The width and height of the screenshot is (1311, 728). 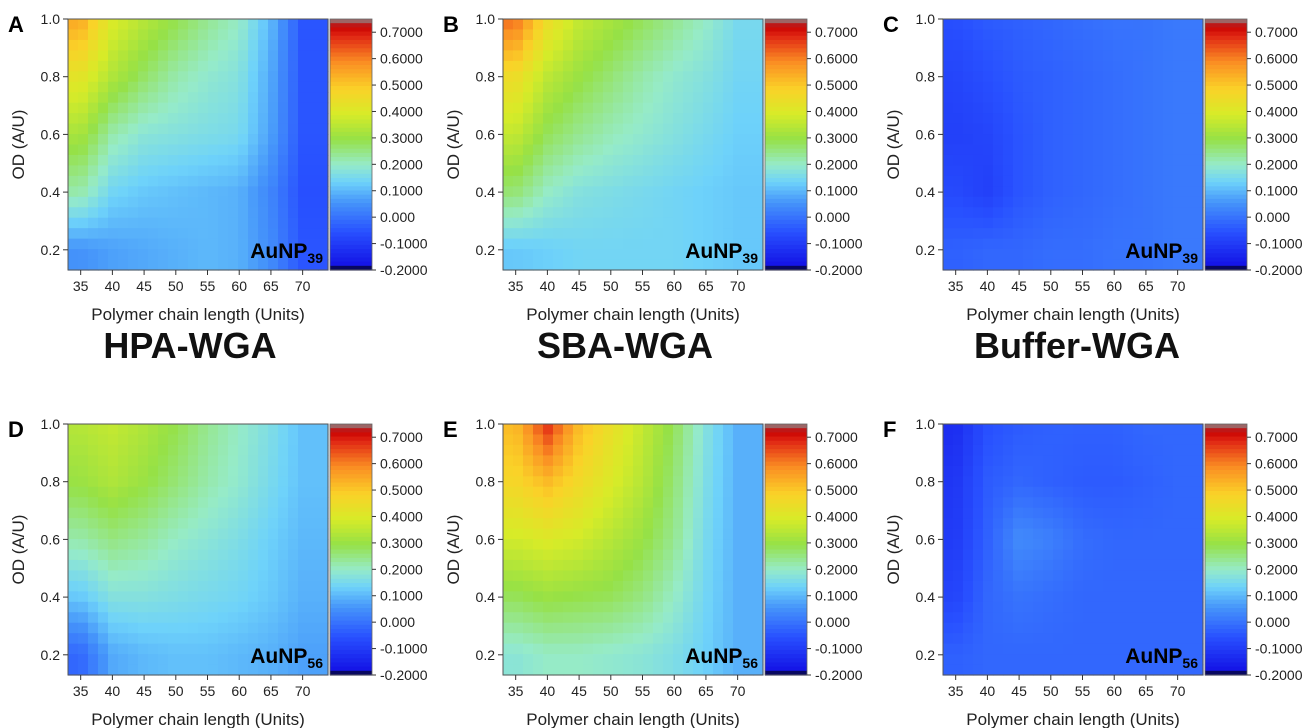 What do you see at coordinates (144, 691) in the screenshot?
I see `x-tick-label: 45` at bounding box center [144, 691].